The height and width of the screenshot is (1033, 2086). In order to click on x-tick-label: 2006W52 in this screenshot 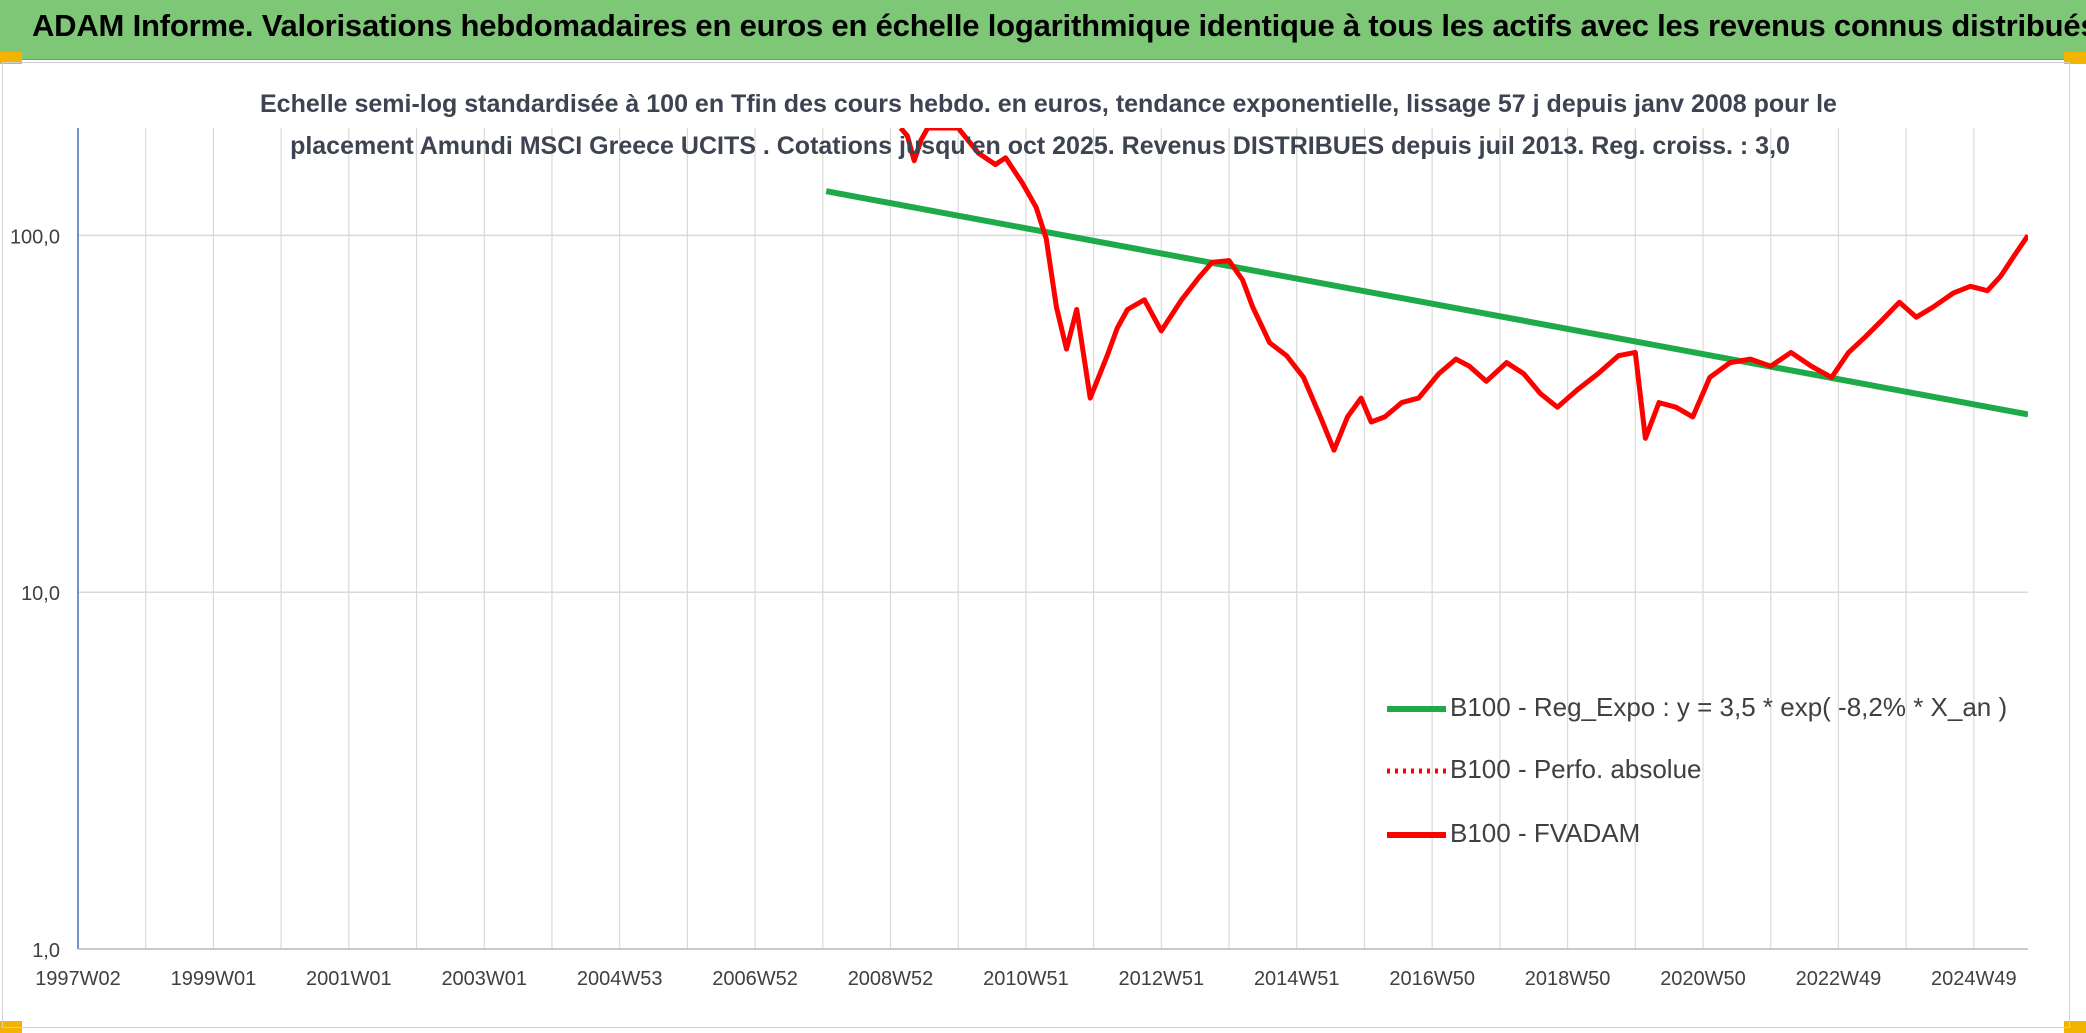, I will do `click(755, 979)`.